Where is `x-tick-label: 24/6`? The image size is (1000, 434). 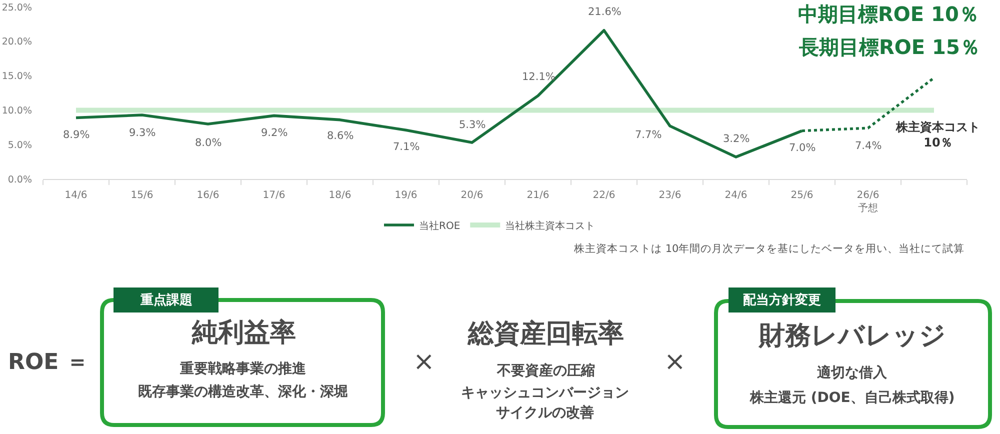 x-tick-label: 24/6 is located at coordinates (736, 195).